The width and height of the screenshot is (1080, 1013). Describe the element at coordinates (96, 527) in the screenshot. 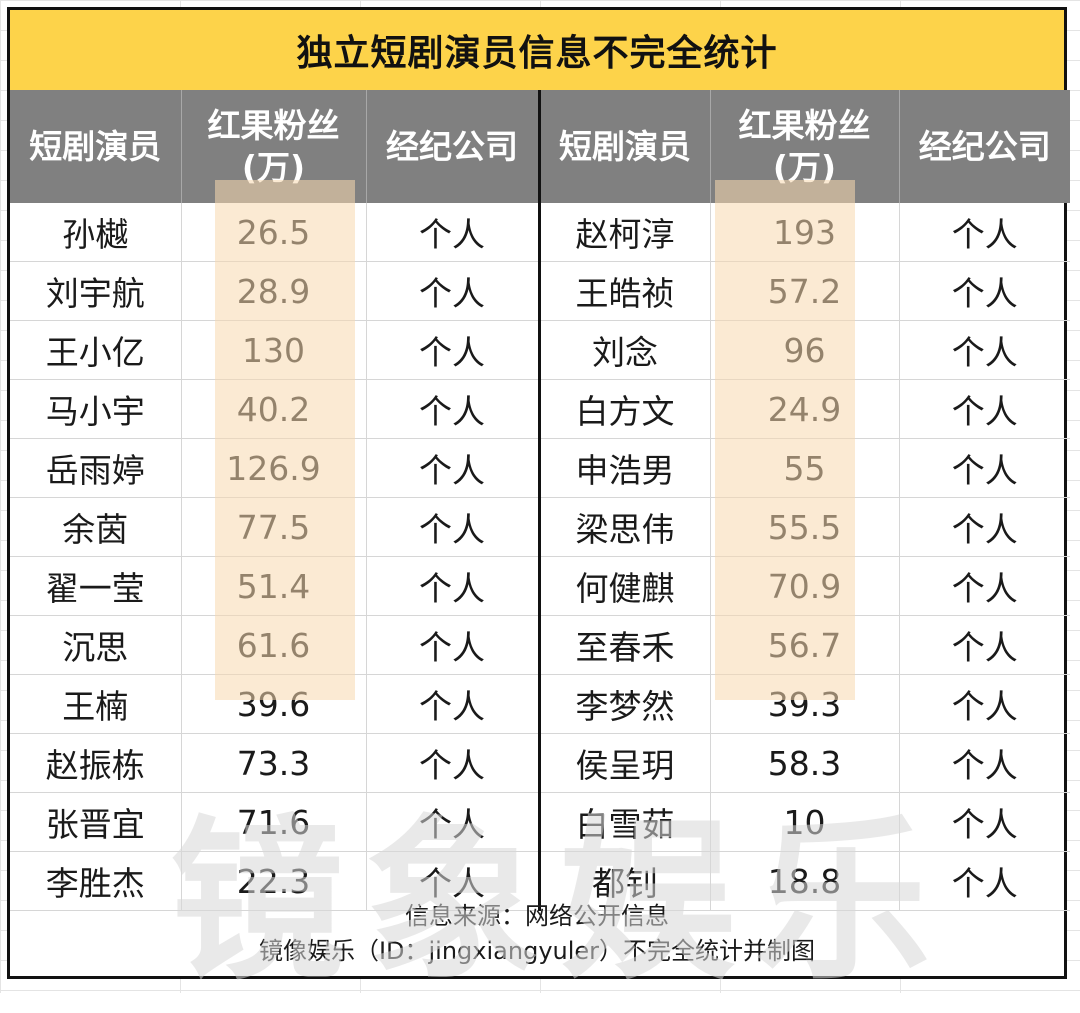

I see `actor-name-cell: 余茵` at that location.